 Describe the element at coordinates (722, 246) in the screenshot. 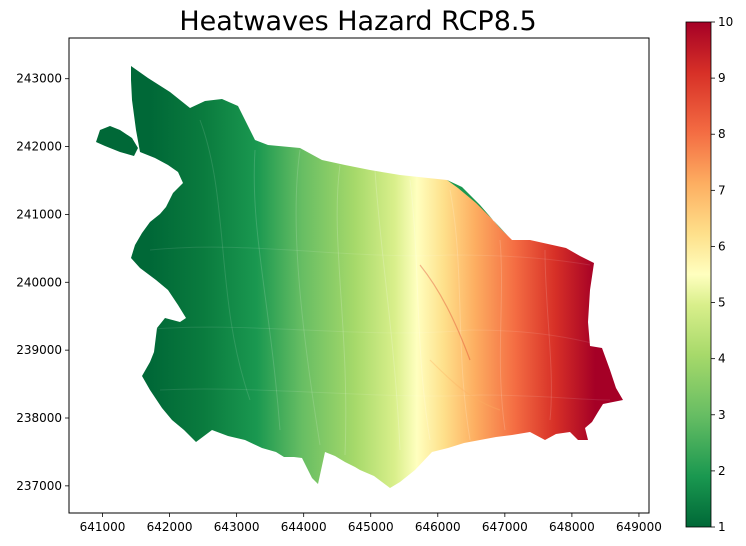

I see `colorbar-tick-label: 6` at that location.